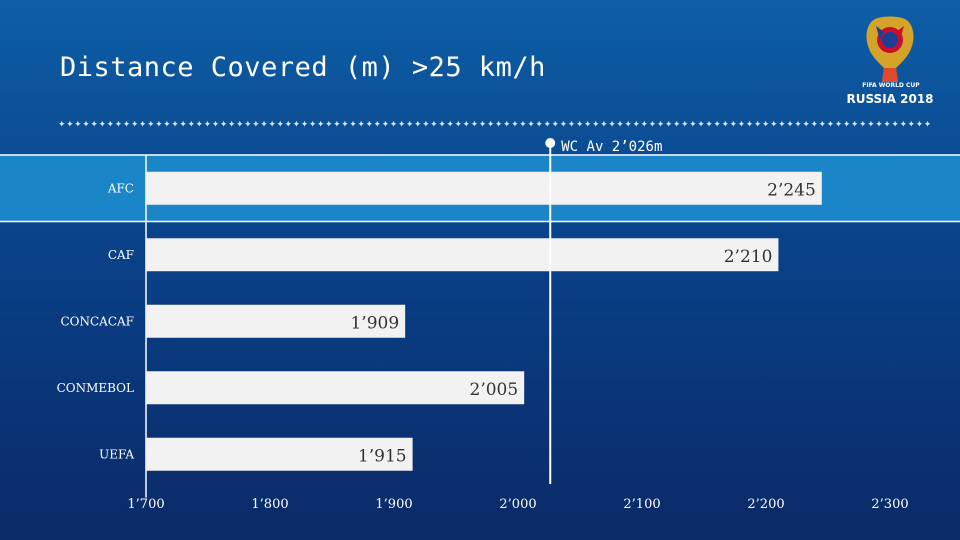 The width and height of the screenshot is (960, 540). Describe the element at coordinates (116, 454) in the screenshot. I see `category-label-uefa: UEFA` at that location.